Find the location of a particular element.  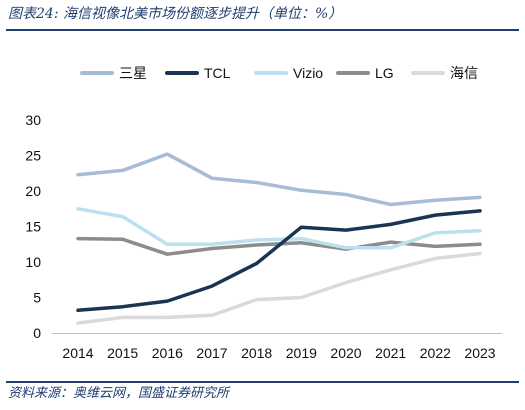

y-tick-label: 25 is located at coordinates (33, 156).